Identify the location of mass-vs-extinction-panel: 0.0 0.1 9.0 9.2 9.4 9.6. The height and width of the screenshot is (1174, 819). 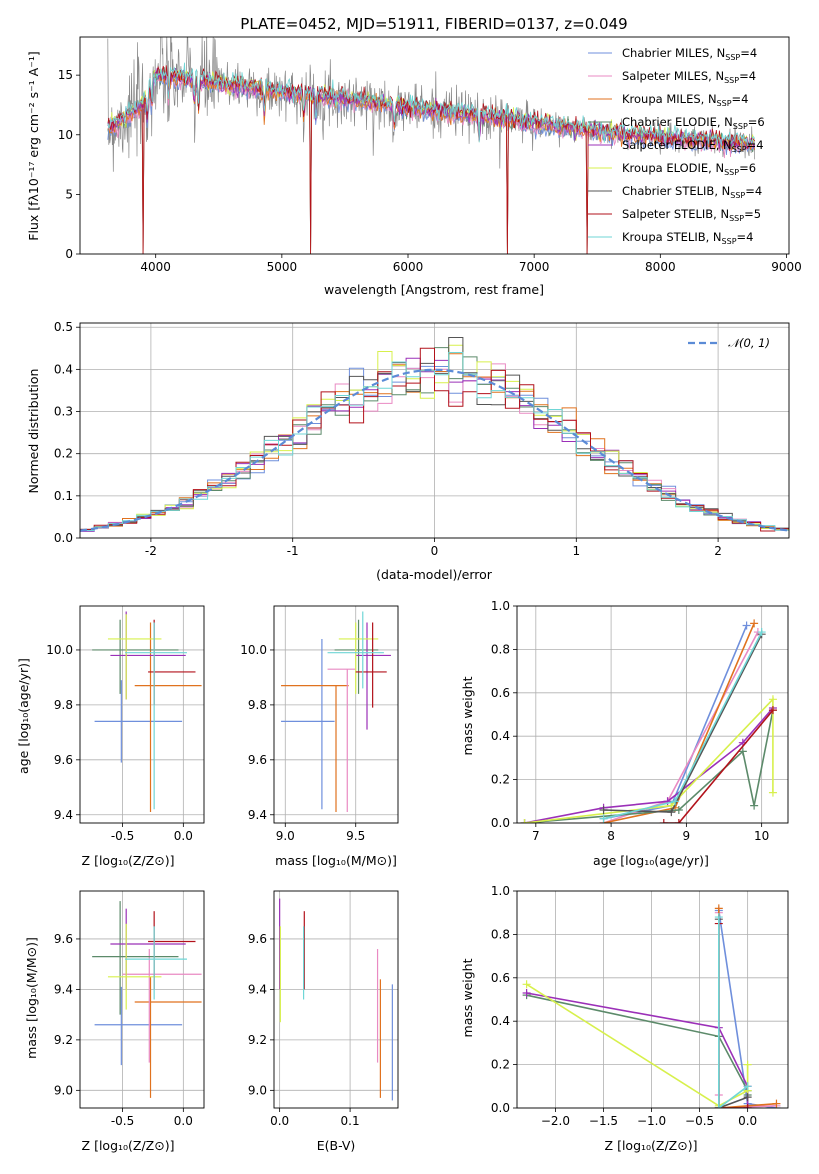
(323, 1009).